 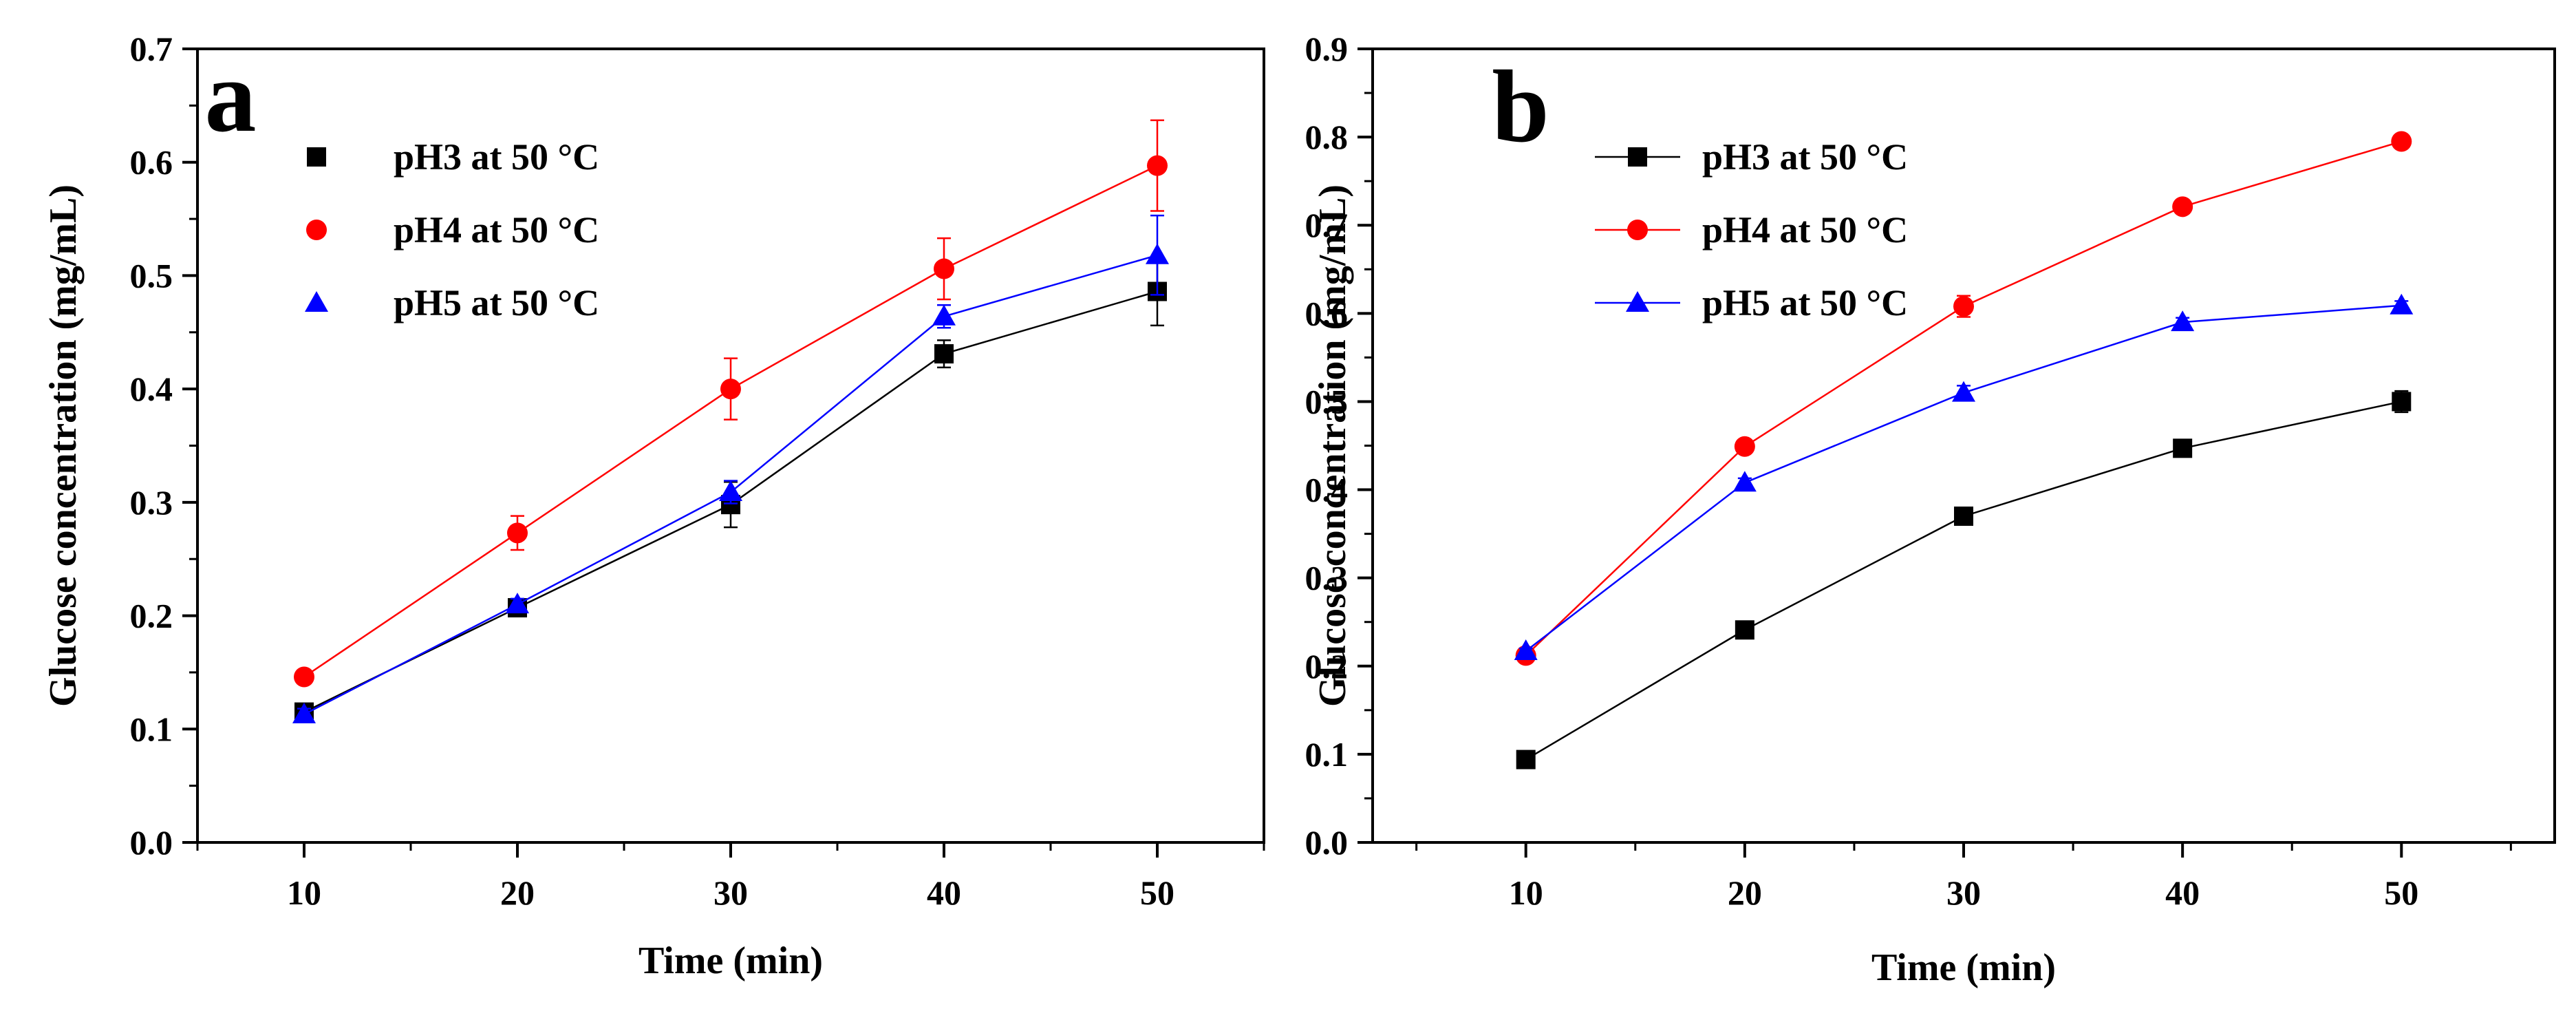 I want to click on y-tick-label: 0.9, so click(x=1327, y=49).